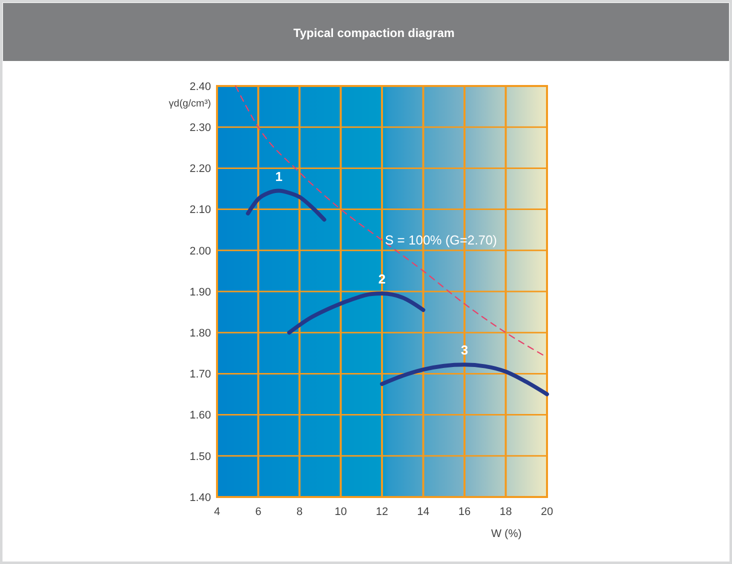  What do you see at coordinates (200, 498) in the screenshot?
I see `y-tick-label: 1.40` at bounding box center [200, 498].